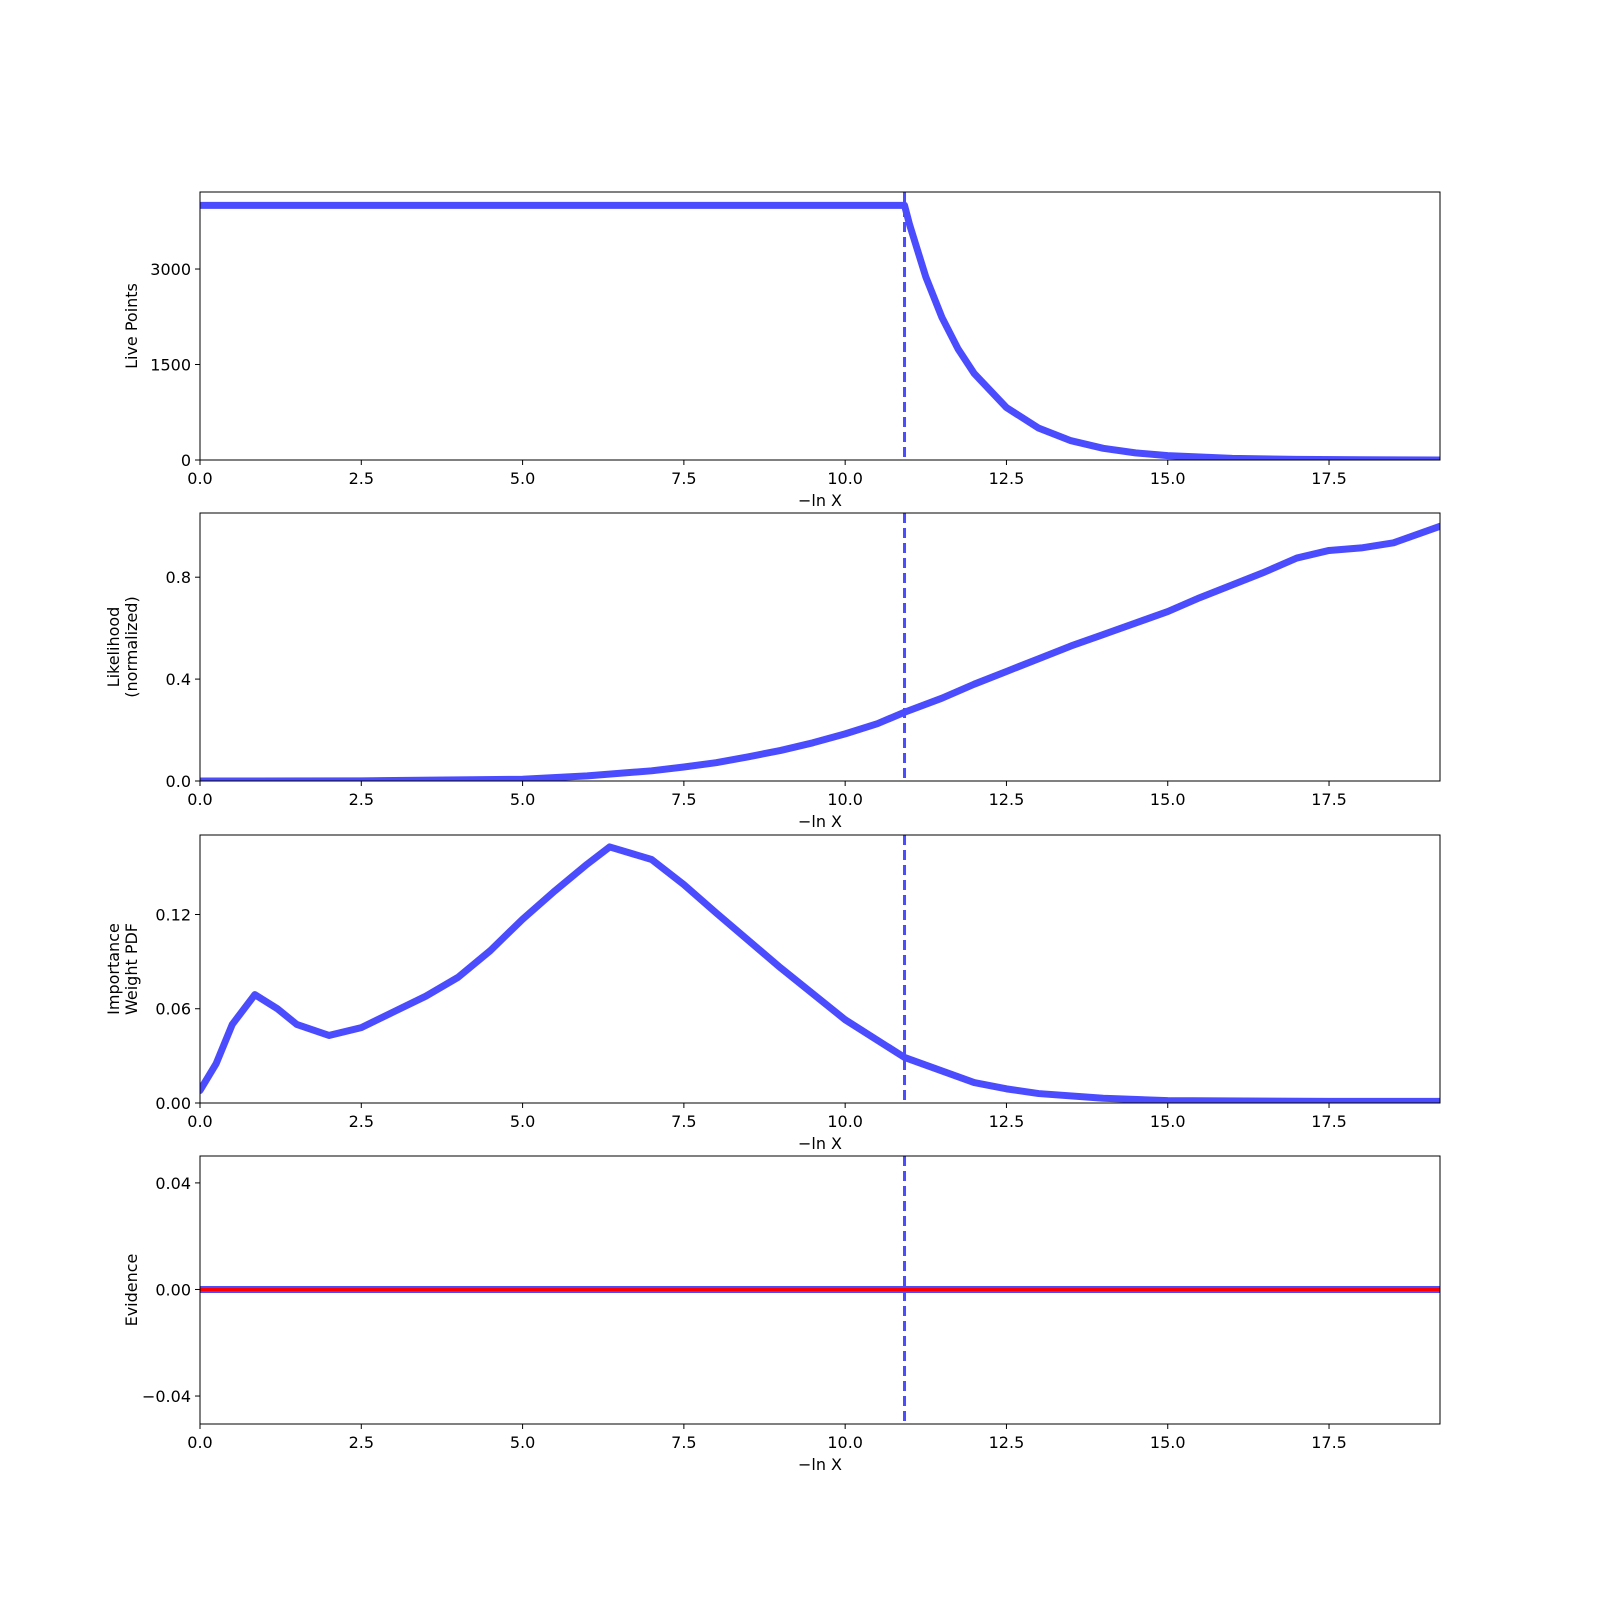  Describe the element at coordinates (170, 269) in the screenshot. I see `y-tick-label: 3000` at that location.